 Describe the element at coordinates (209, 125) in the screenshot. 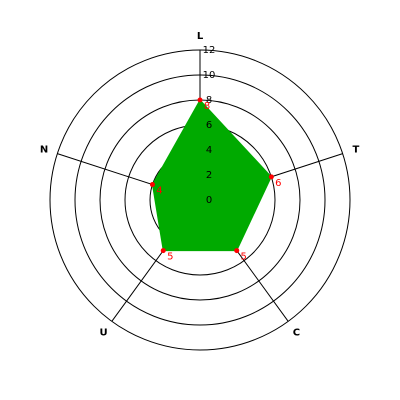

I see `r-tick-label: 6` at that location.